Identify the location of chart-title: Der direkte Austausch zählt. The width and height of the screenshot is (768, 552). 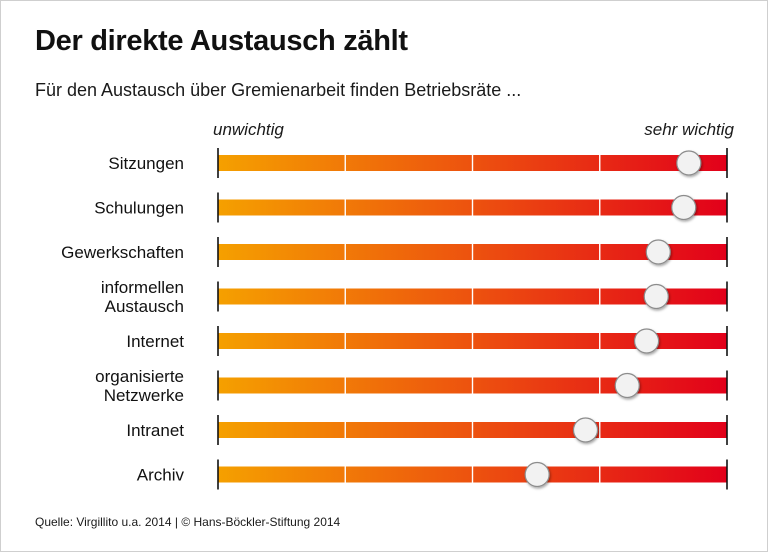
(221, 41).